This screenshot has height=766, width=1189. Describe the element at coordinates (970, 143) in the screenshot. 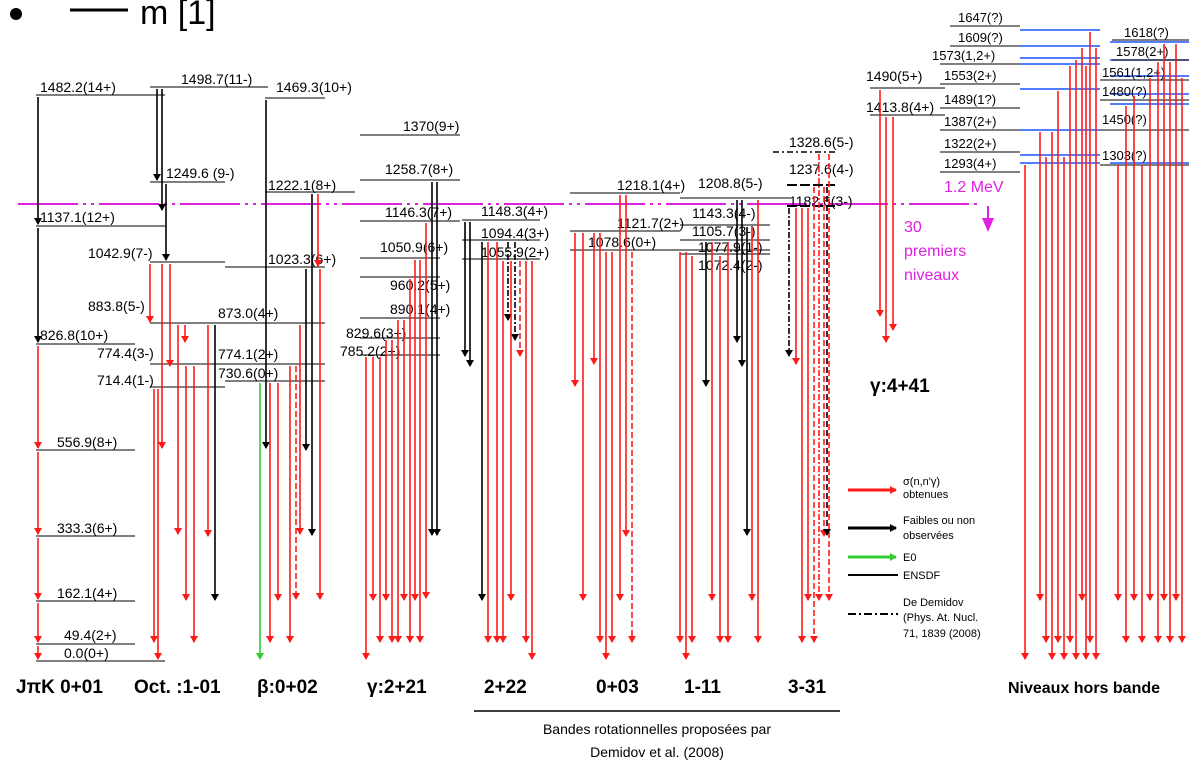

I see `offband-level-1322: 1322(2+)` at that location.